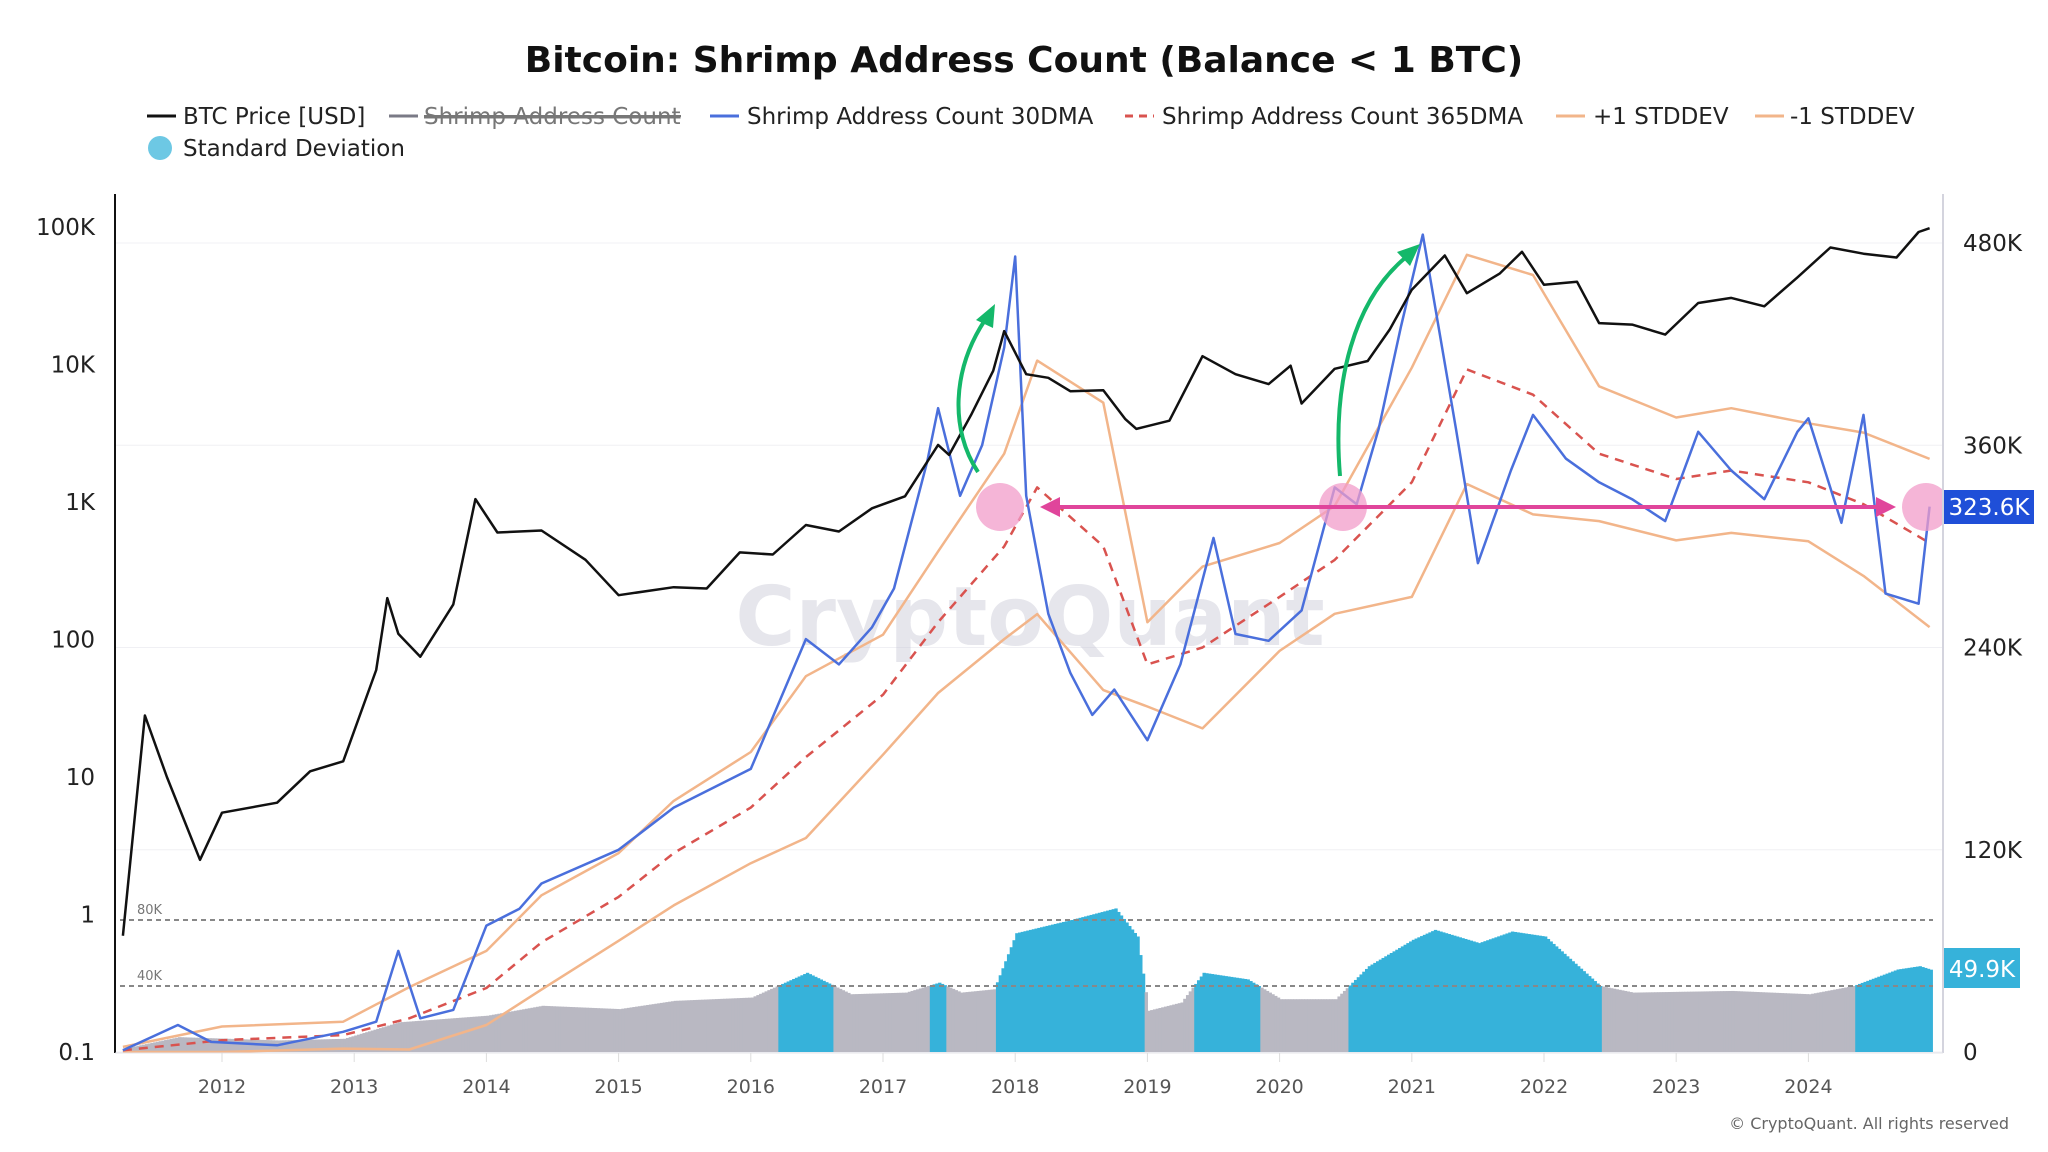  What do you see at coordinates (1835, 117) in the screenshot?
I see `legend-item-minus-1-stddev: -1 STDDEV` at bounding box center [1835, 117].